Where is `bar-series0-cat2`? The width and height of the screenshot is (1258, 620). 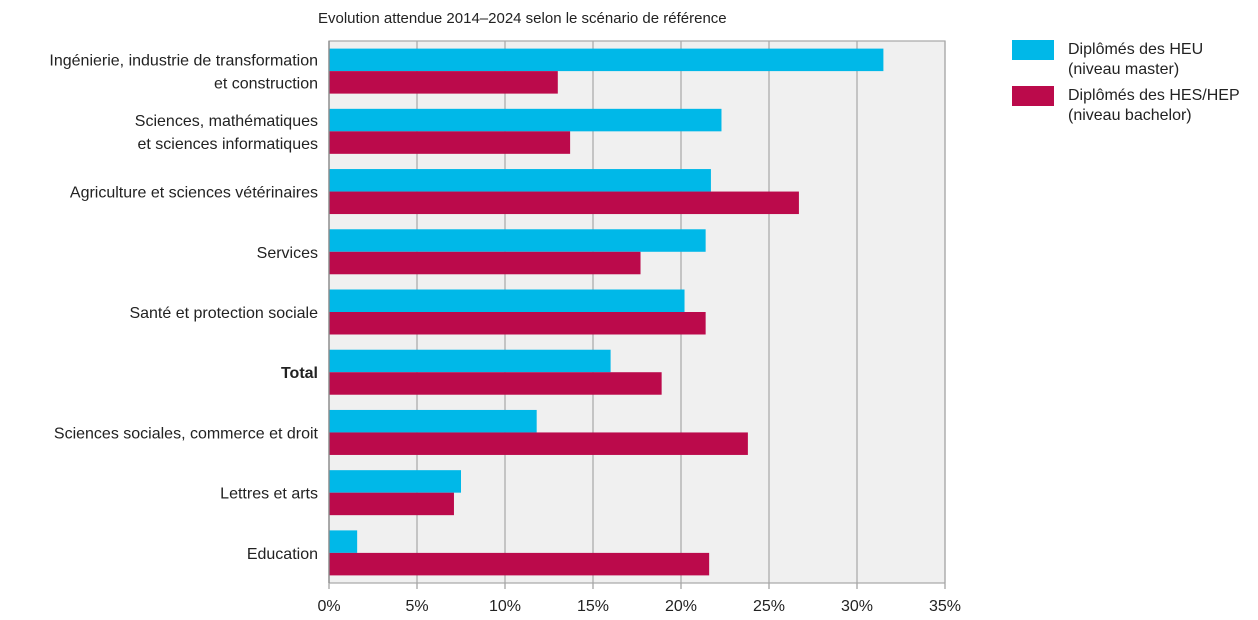 bar-series0-cat2 is located at coordinates (520, 180).